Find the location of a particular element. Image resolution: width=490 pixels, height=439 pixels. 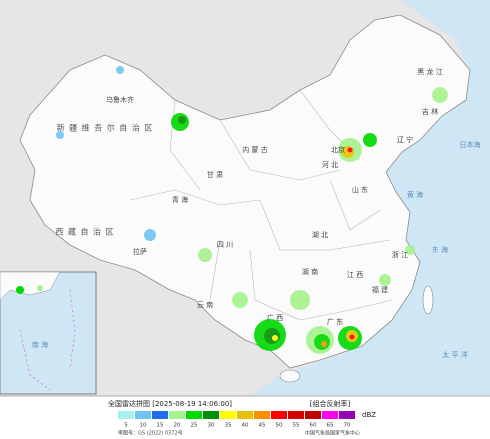

legend-label: 65 is located at coordinates (330, 426).